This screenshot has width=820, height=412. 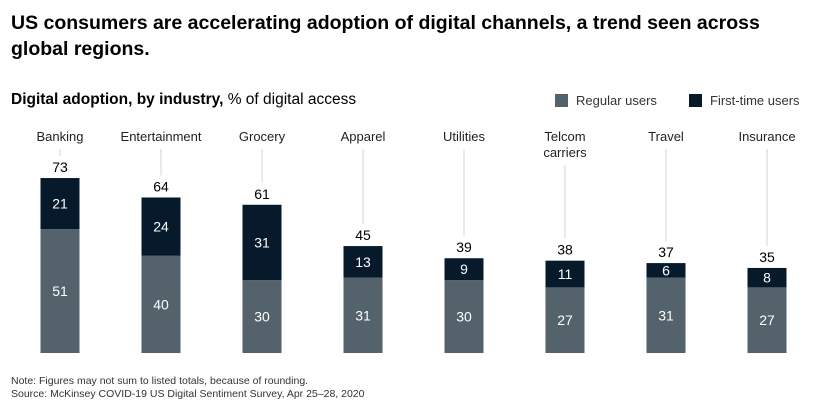 I want to click on bar-first-time-utilities, so click(x=464, y=269).